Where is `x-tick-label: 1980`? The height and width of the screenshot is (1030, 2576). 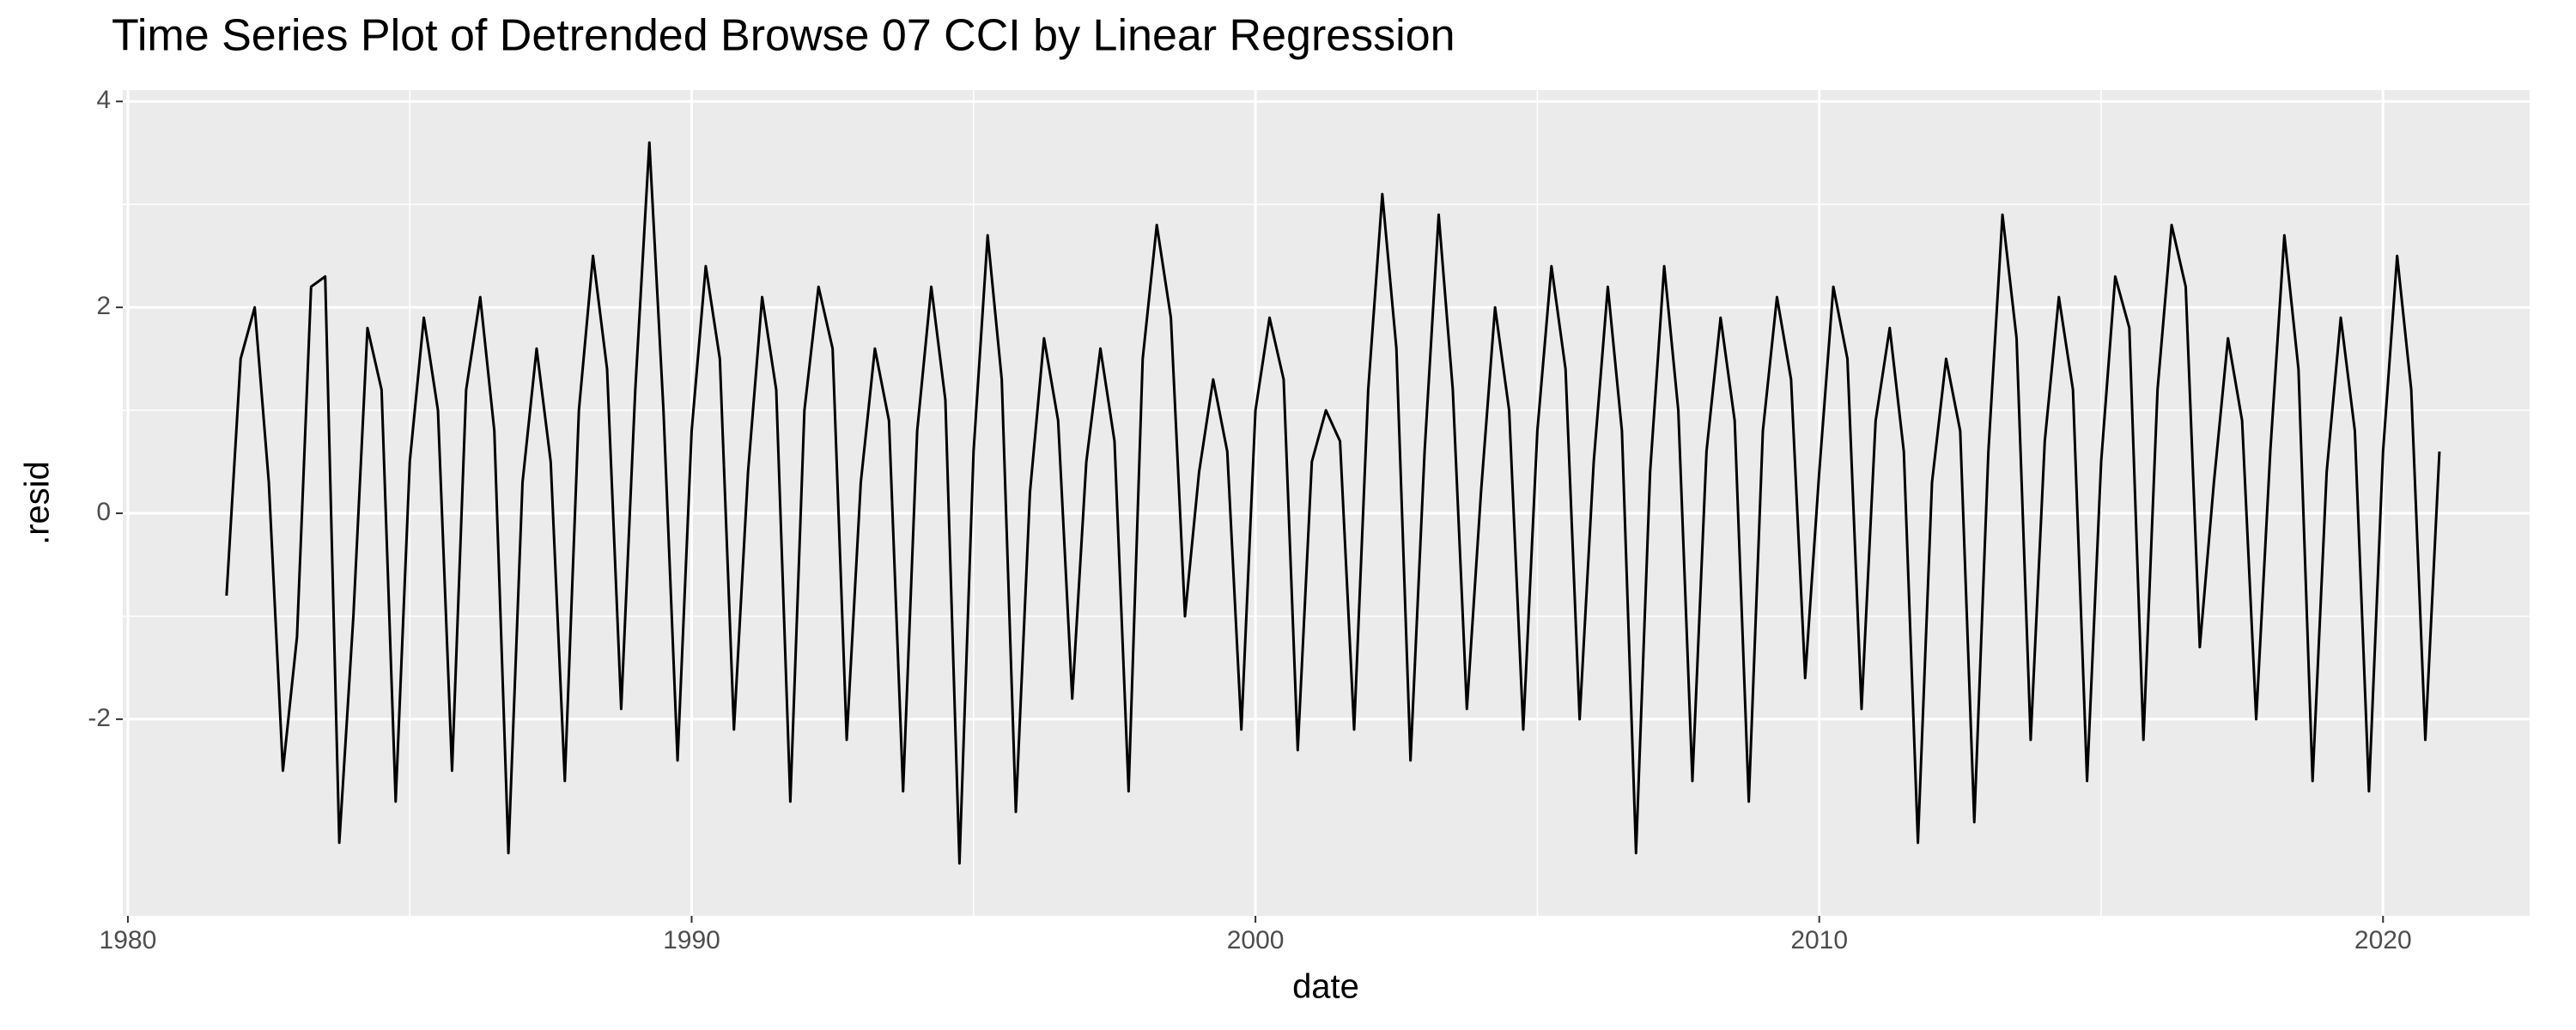
x-tick-label: 1980 is located at coordinates (128, 940).